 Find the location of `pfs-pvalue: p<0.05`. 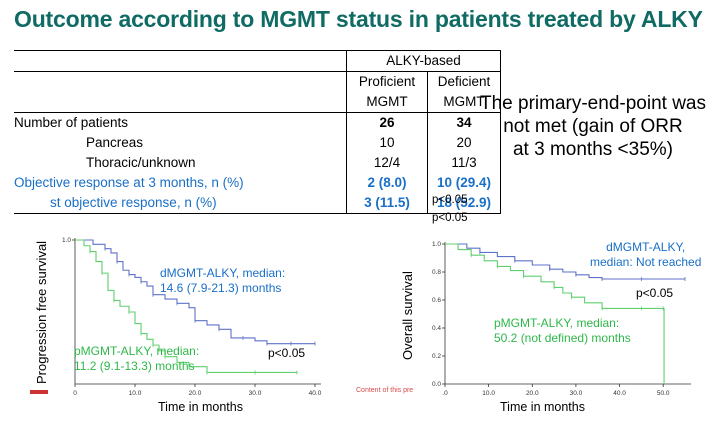

pfs-pvalue: p<0.05 is located at coordinates (287, 353).